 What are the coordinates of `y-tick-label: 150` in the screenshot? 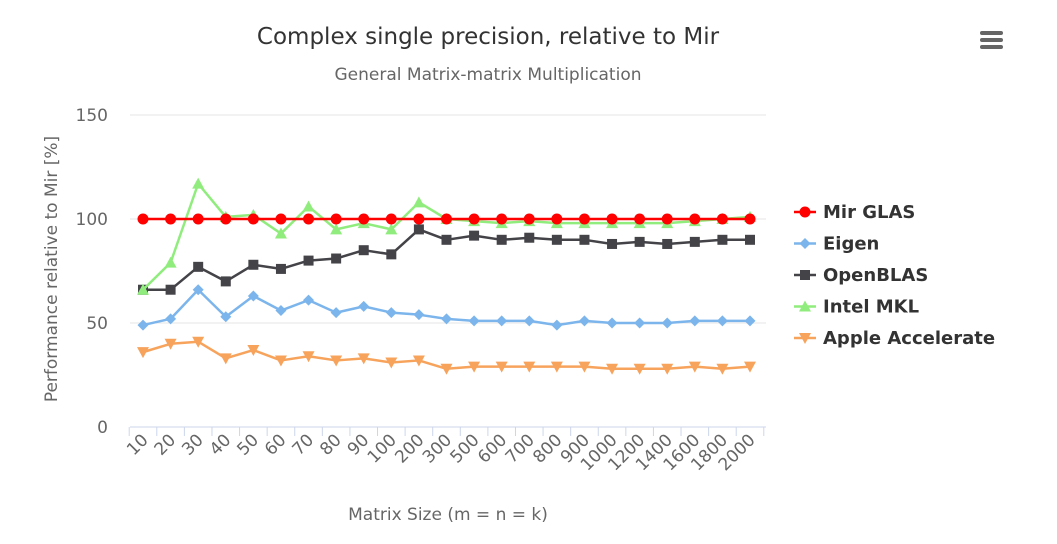 It's located at (92, 116).